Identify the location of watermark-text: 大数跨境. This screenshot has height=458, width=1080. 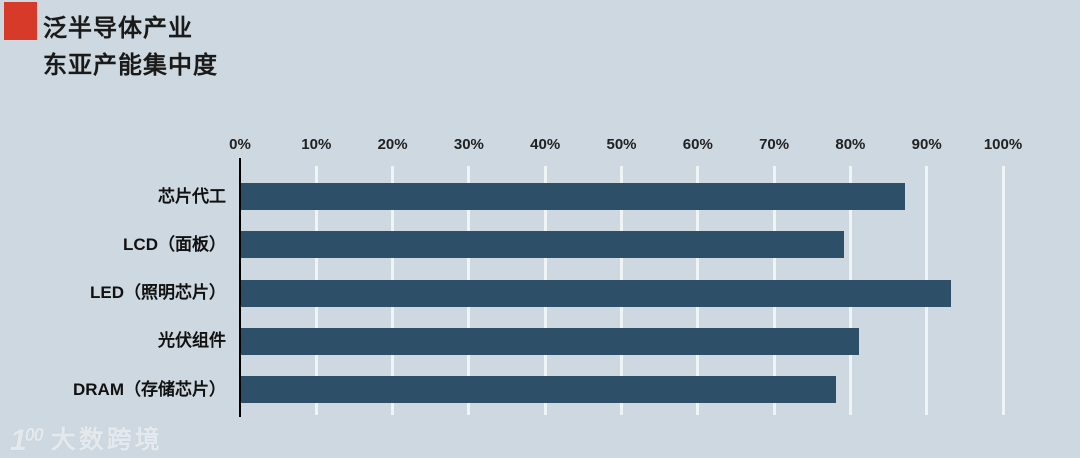
(106, 440).